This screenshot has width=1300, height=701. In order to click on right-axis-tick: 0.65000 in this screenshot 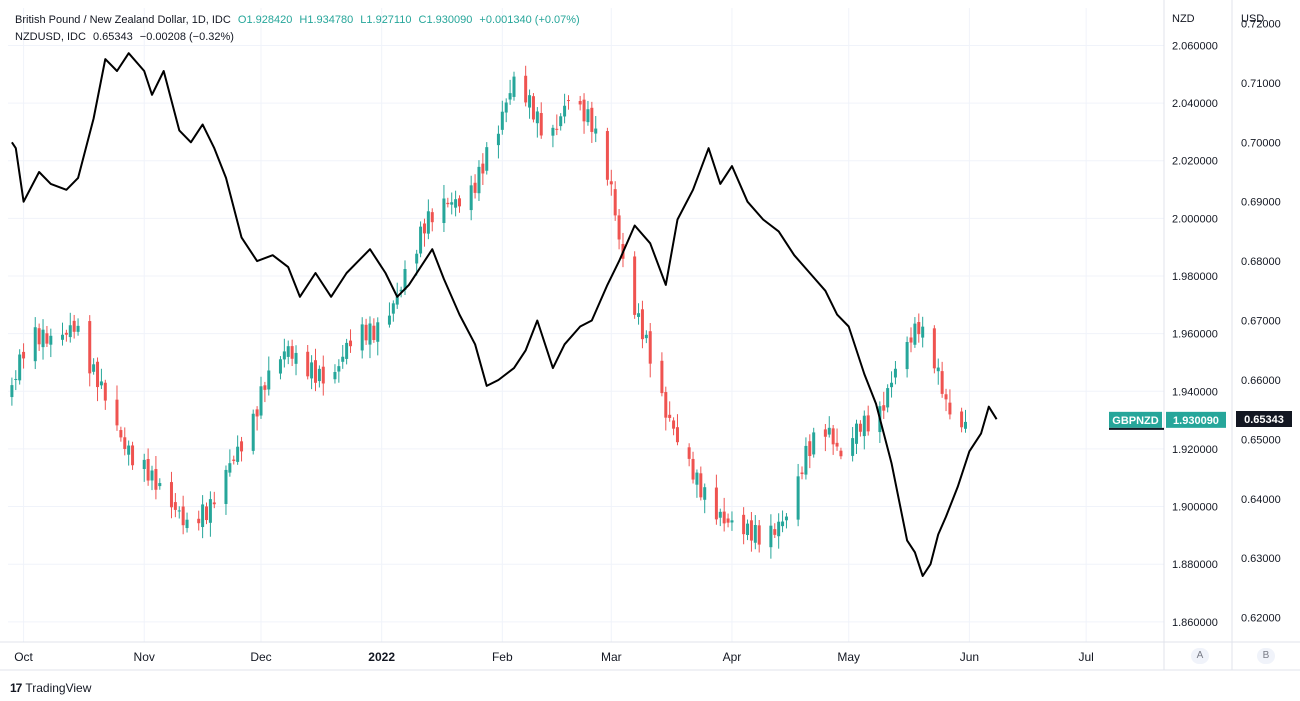, I will do `click(1261, 440)`.